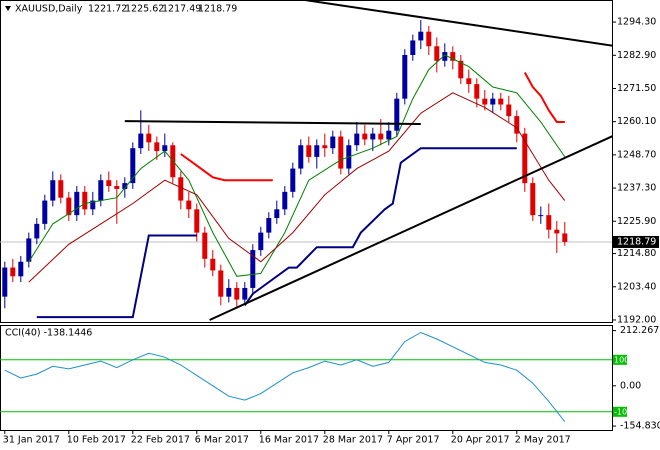  What do you see at coordinates (96, 440) in the screenshot?
I see `x-tick-label: 10 Feb 2017` at bounding box center [96, 440].